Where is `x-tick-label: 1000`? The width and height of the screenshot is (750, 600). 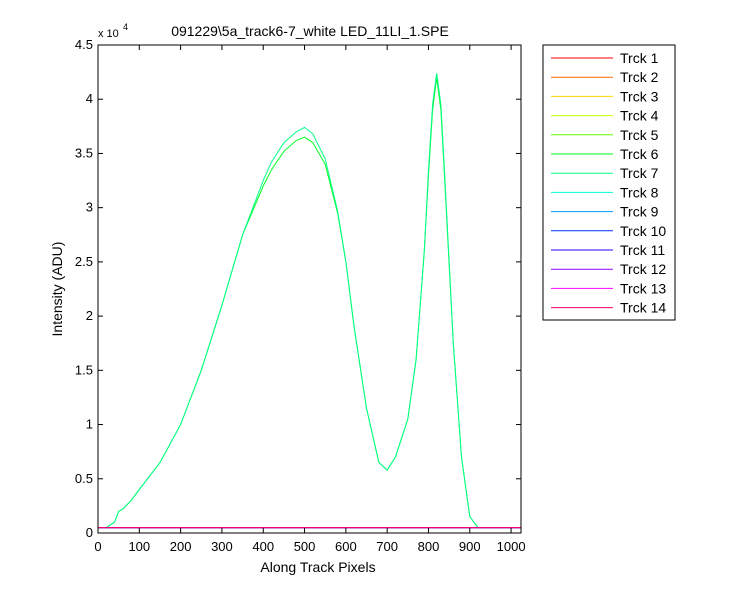 x-tick-label: 1000 is located at coordinates (511, 546).